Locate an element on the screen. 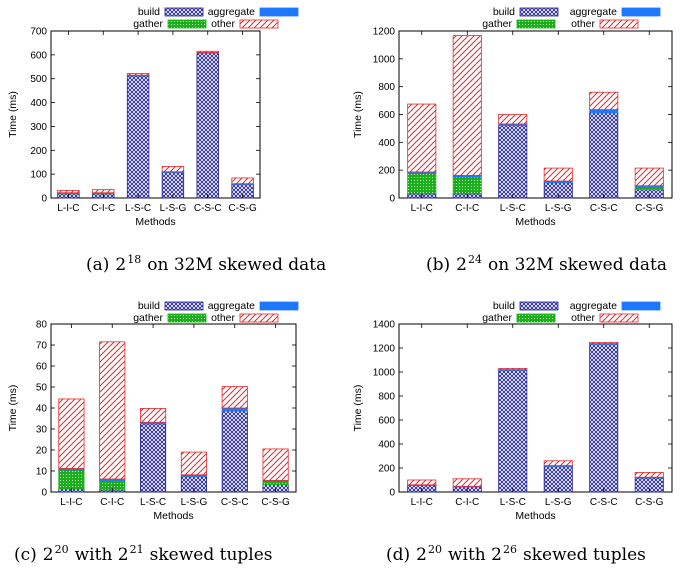  caption-exp2: 26 is located at coordinates (510, 549).